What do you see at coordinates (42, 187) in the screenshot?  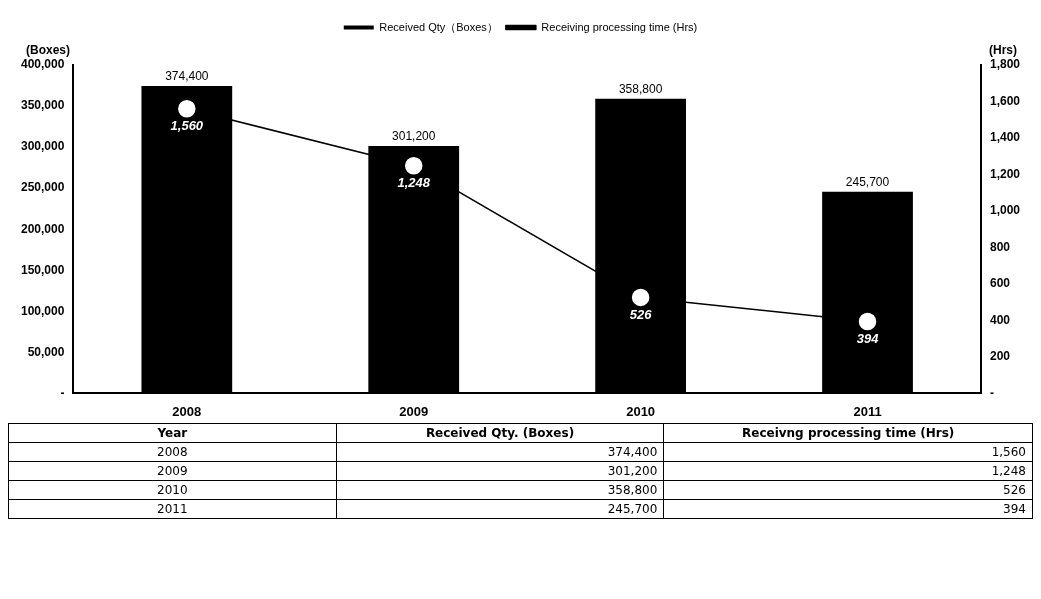 I see `y-tick-label: 250,000` at bounding box center [42, 187].